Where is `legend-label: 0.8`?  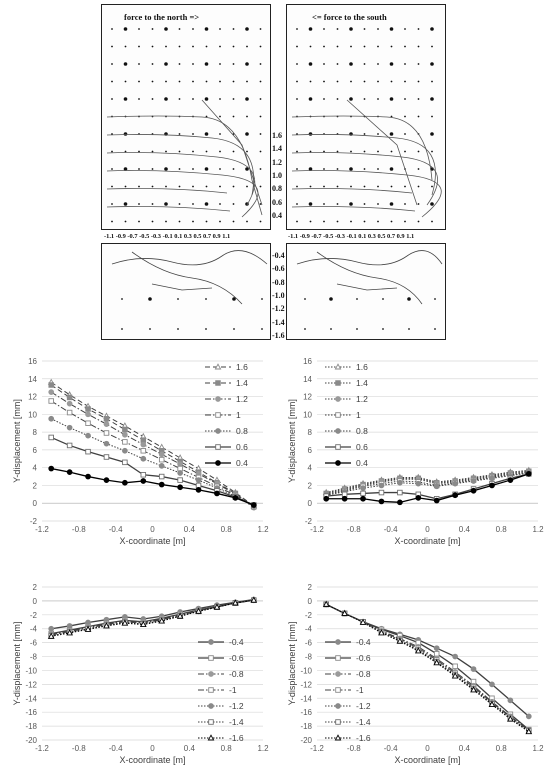 legend-label: 0.8 is located at coordinates (242, 431).